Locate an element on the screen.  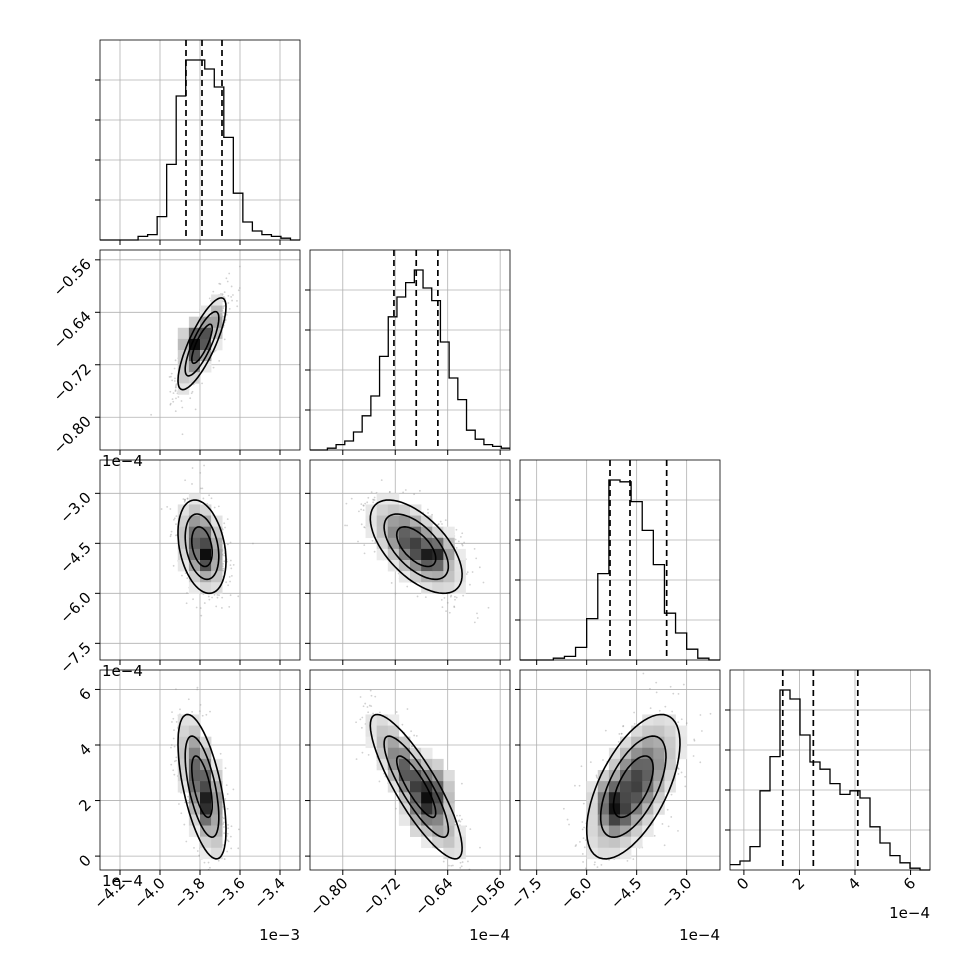
scatter-panel: −7.5−6.0−4.5−3.0 is located at coordinates (178, 568).